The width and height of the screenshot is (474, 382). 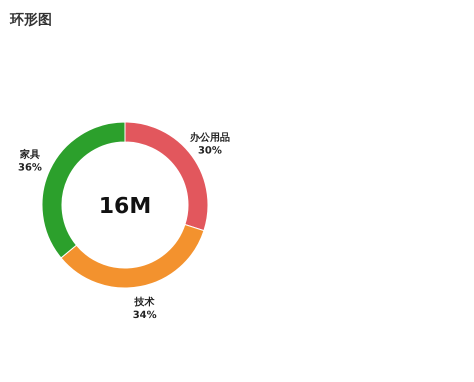 I want to click on slice-label: 家具, so click(x=29, y=154).